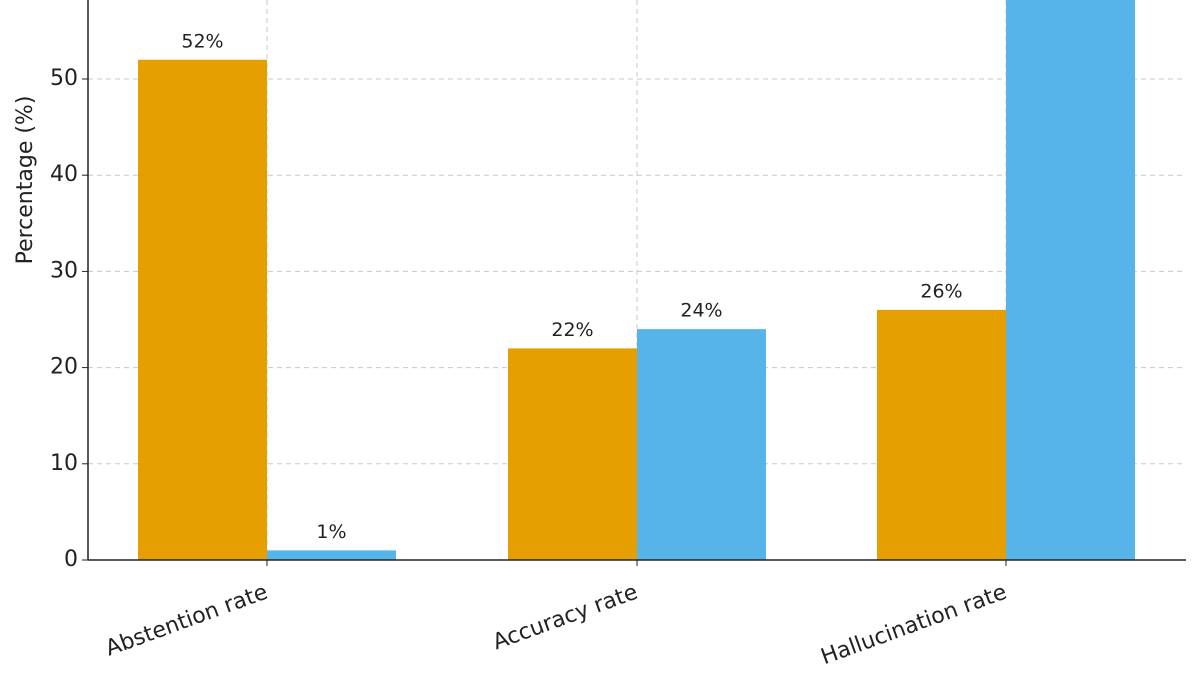 This screenshot has height=675, width=1200. I want to click on y-tick-label: 50, so click(64, 78).